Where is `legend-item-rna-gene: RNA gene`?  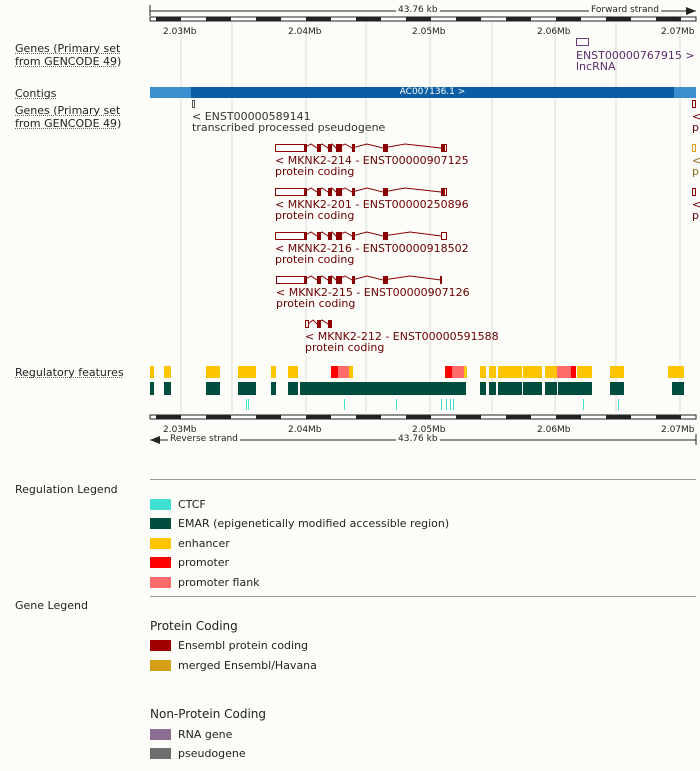 legend-item-rna-gene: RNA gene is located at coordinates (191, 734).